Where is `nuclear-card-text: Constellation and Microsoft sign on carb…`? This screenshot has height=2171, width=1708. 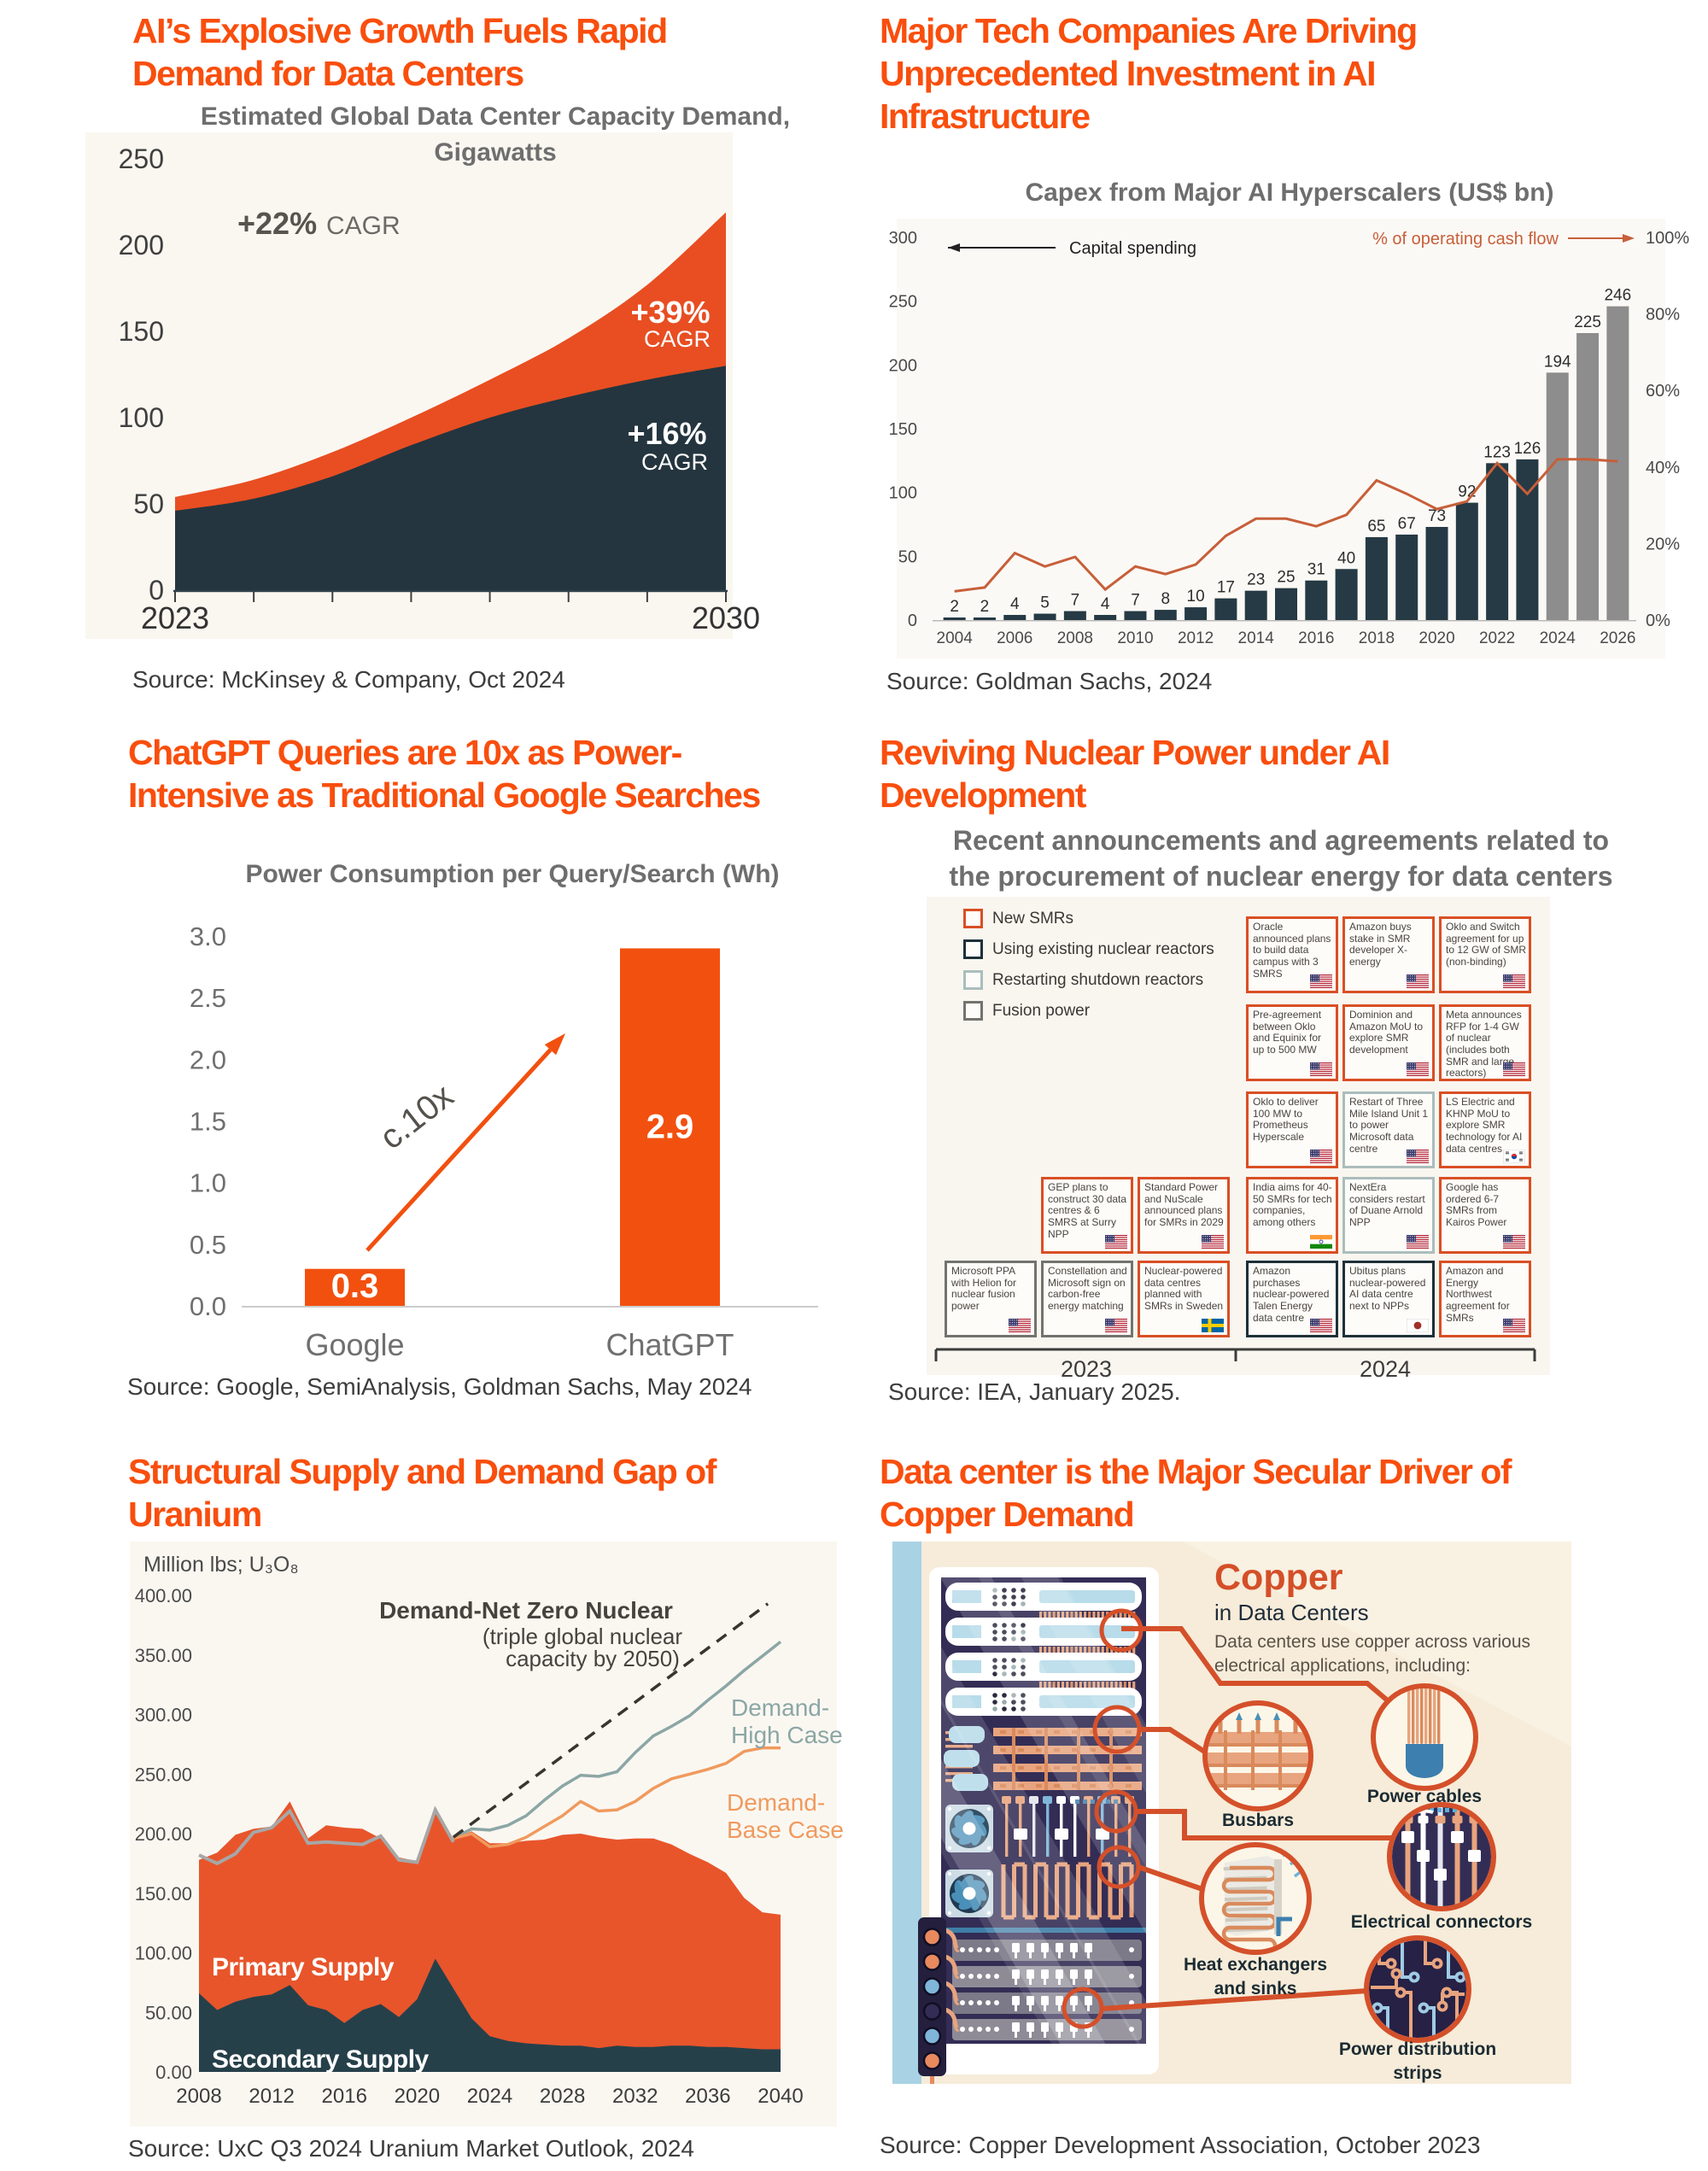 nuclear-card-text: Constellation and Microsoft sign on carb… is located at coordinates (1087, 1289).